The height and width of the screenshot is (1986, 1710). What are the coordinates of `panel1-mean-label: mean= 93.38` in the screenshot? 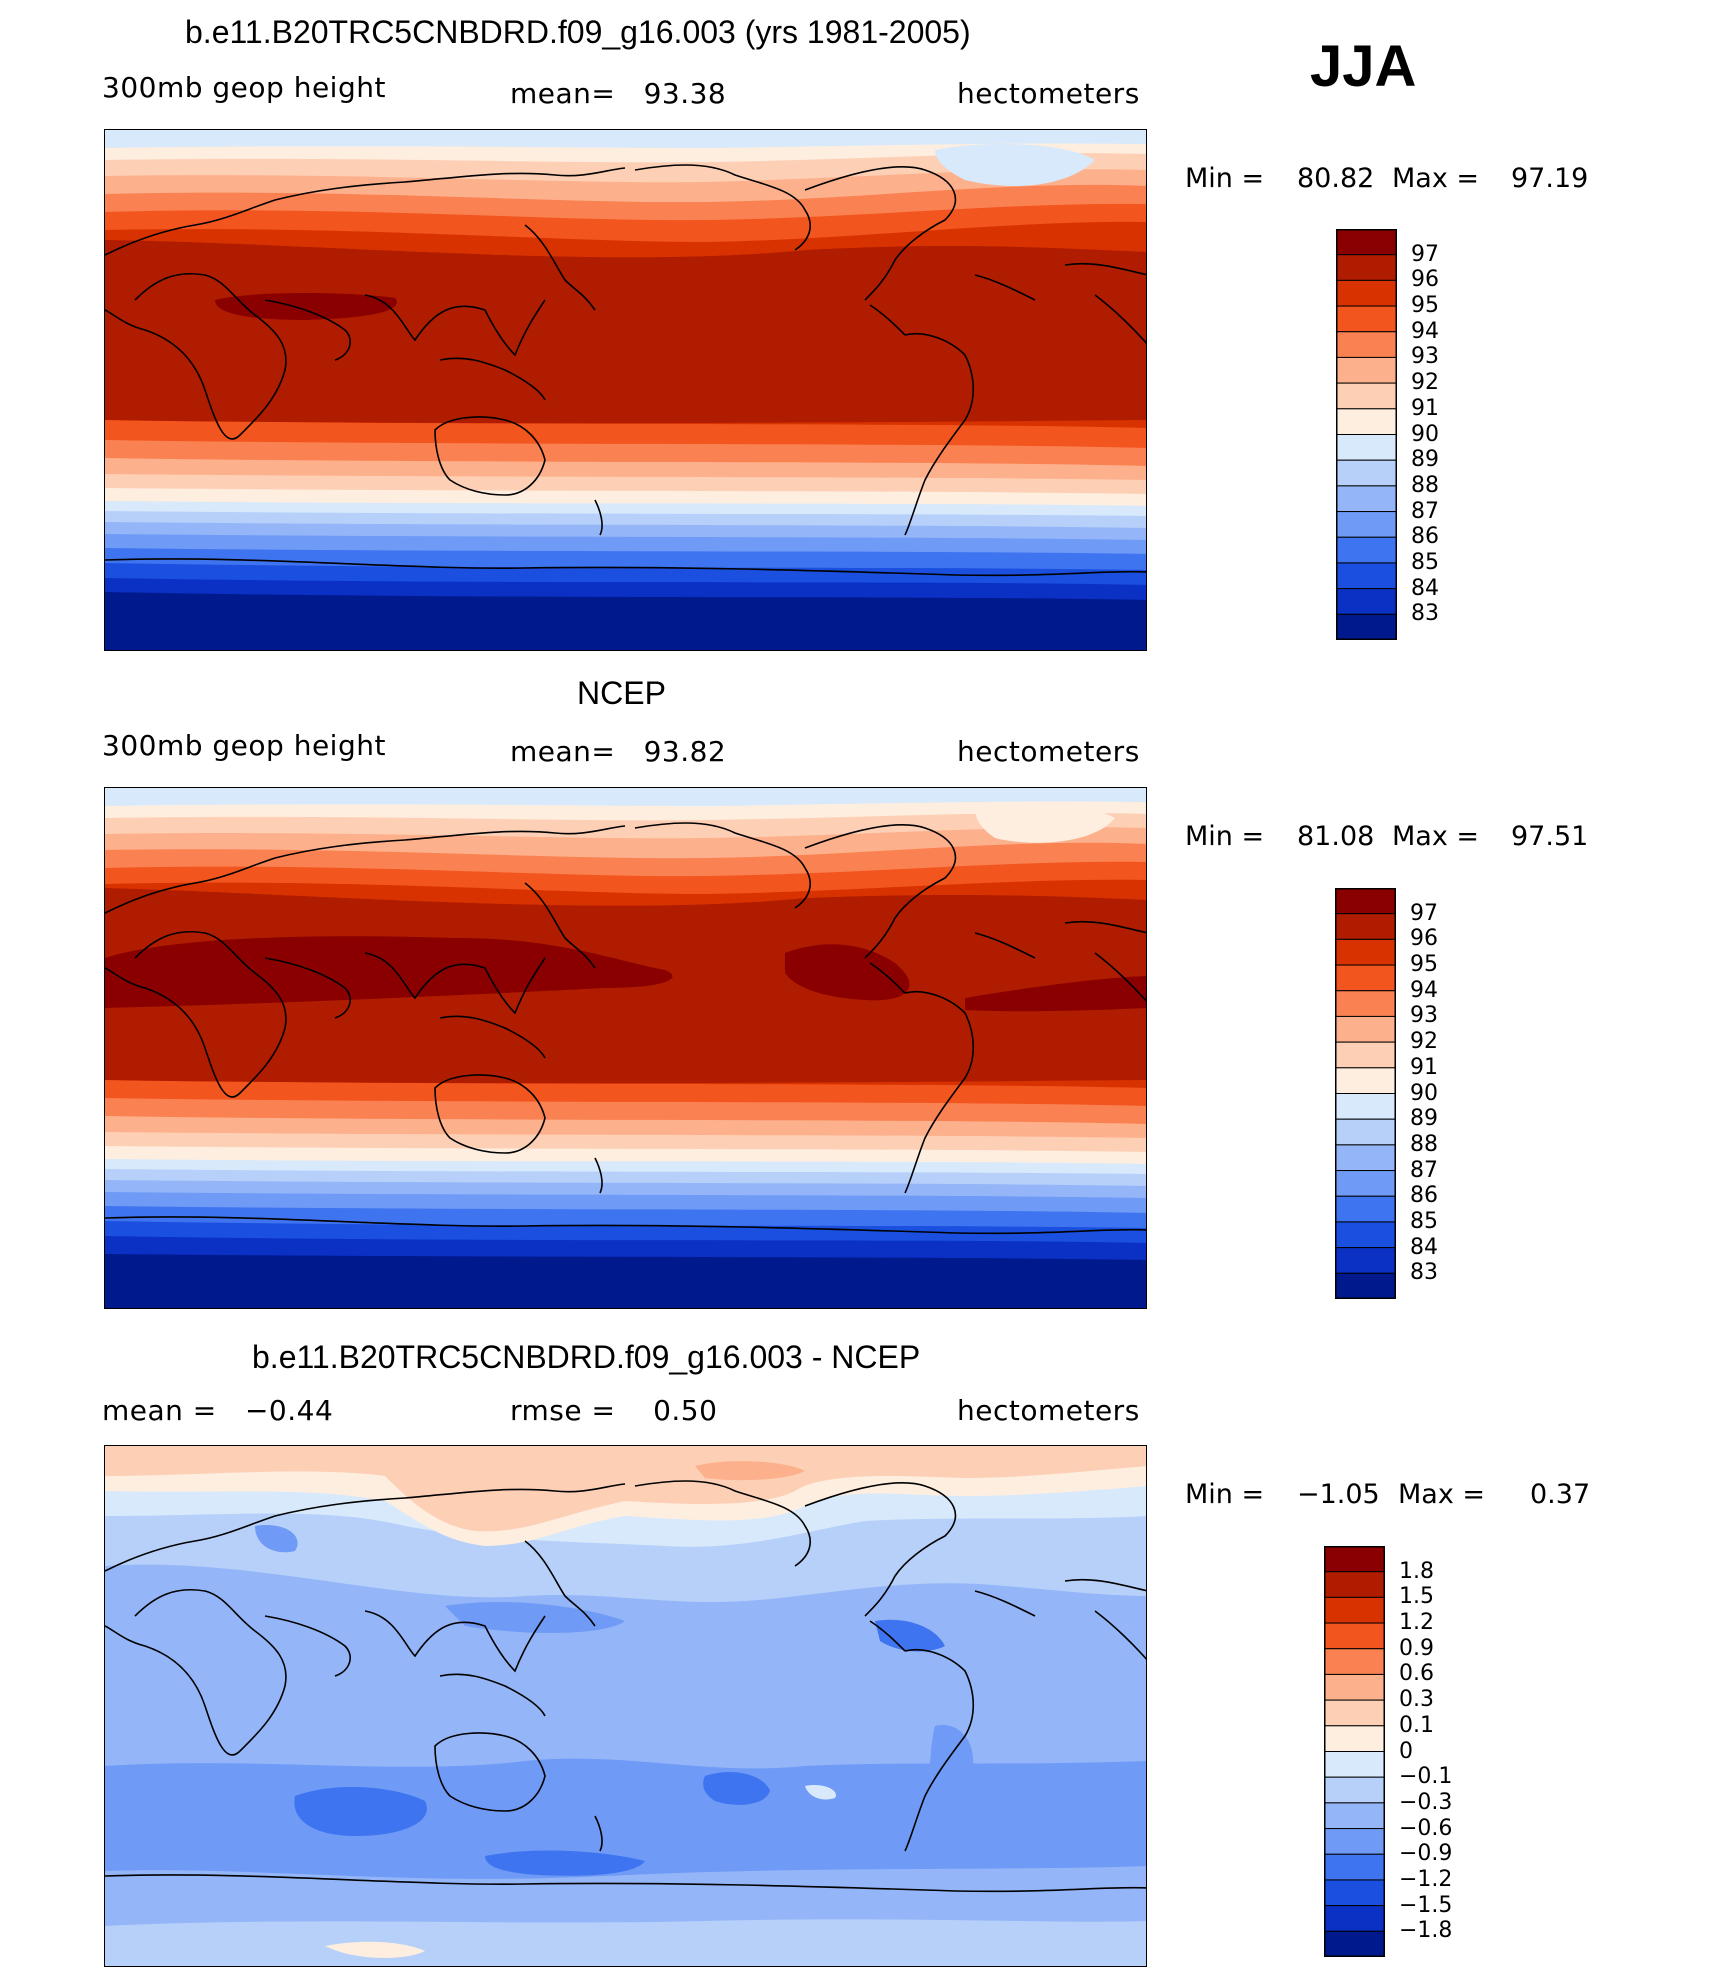 It's located at (618, 93).